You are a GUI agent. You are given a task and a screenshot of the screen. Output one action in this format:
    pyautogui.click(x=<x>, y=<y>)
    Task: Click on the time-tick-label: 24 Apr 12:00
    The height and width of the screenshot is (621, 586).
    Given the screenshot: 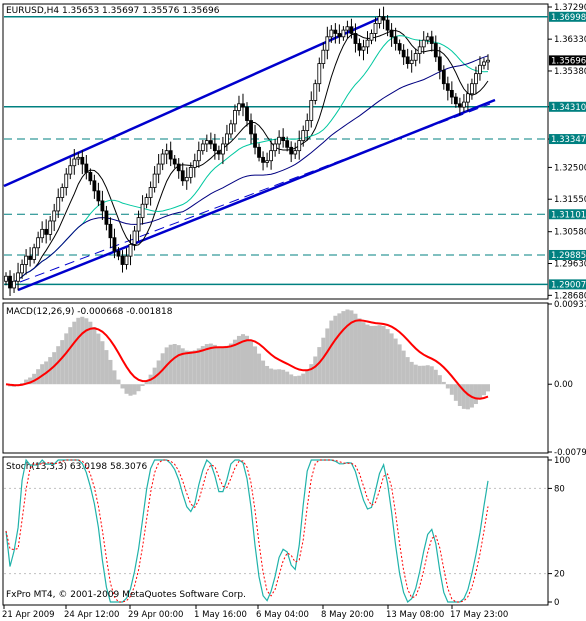 What is the action you would take?
    pyautogui.click(x=91, y=615)
    